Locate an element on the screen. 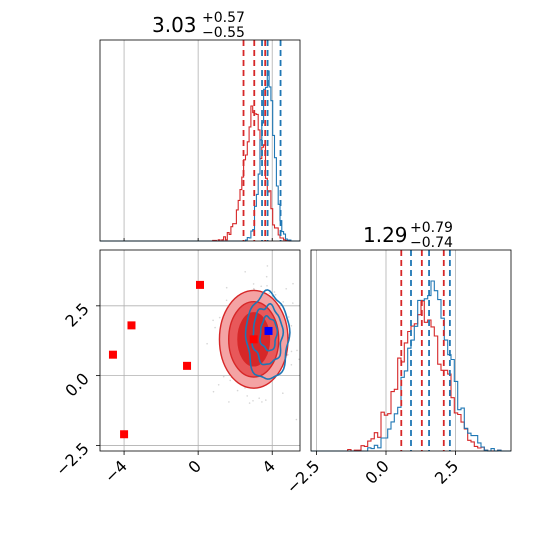 The width and height of the screenshot is (550, 550). top-left-quantile-lines is located at coordinates (262, 140).